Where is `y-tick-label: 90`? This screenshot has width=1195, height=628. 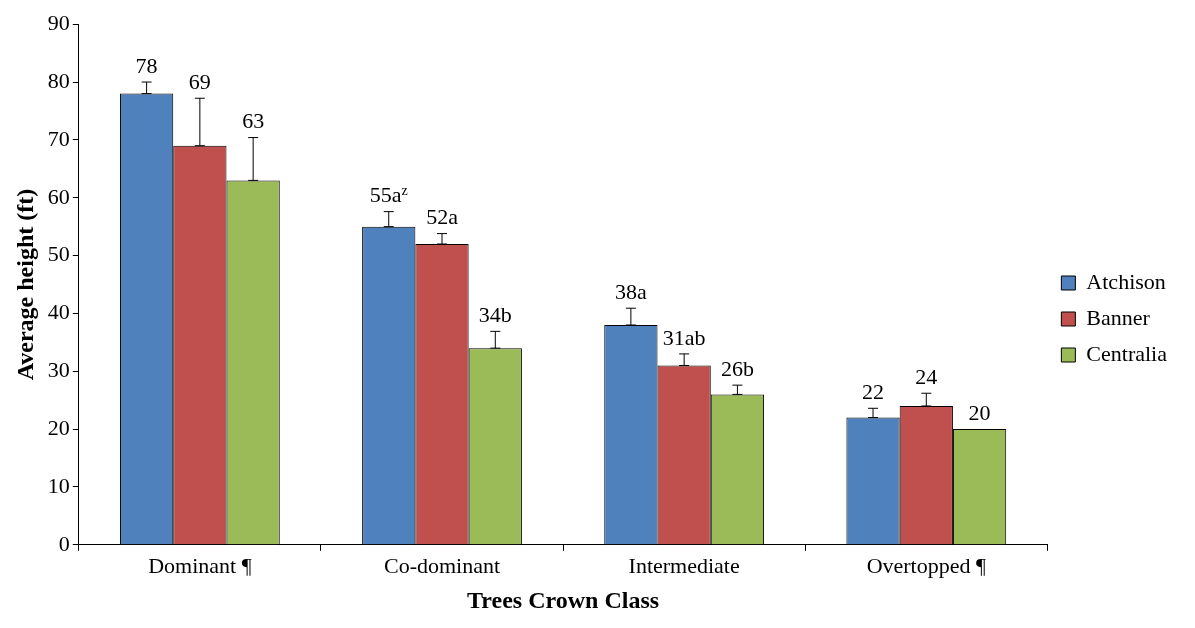 y-tick-label: 90 is located at coordinates (58, 22).